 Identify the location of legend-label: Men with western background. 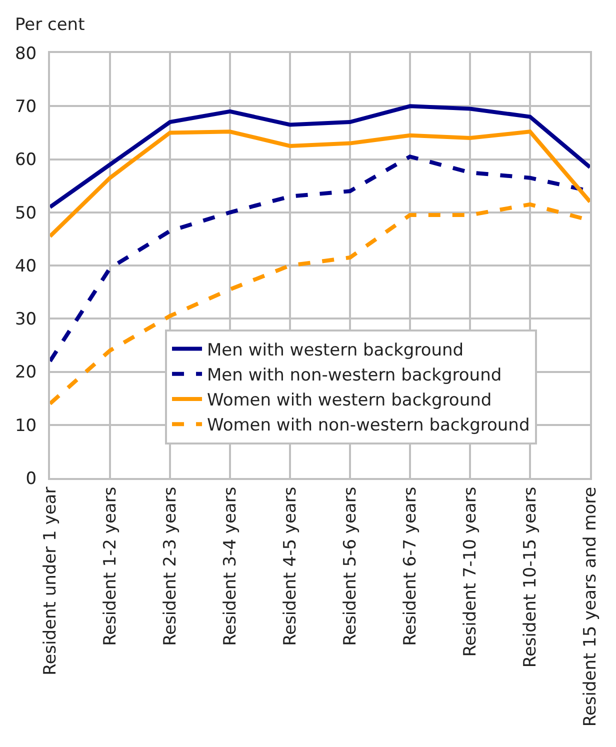
(335, 350).